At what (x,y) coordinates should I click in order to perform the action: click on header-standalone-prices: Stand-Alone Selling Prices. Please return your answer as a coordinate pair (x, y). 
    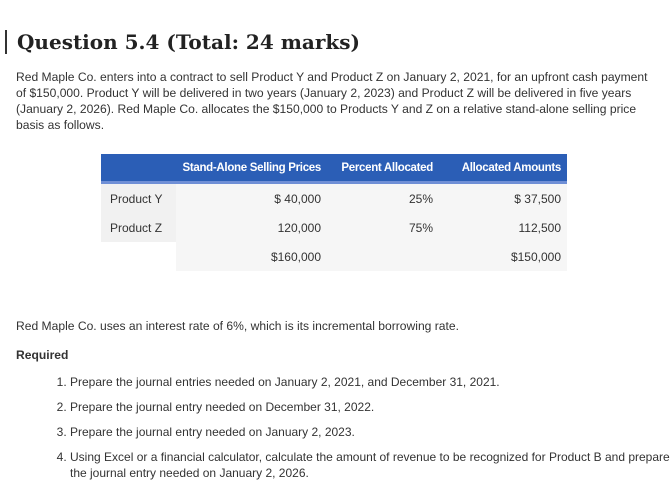
    Looking at the image, I should click on (251, 169).